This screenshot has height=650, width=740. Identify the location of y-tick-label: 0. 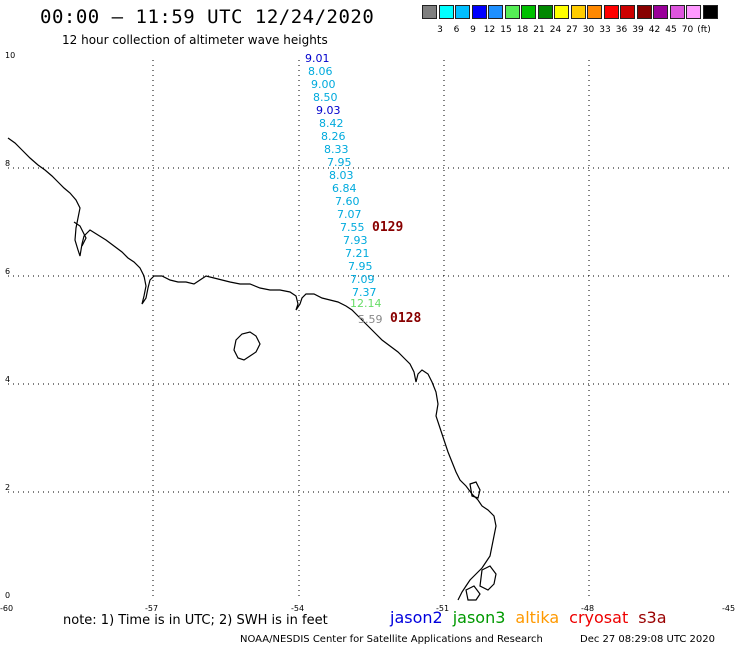
(7, 595).